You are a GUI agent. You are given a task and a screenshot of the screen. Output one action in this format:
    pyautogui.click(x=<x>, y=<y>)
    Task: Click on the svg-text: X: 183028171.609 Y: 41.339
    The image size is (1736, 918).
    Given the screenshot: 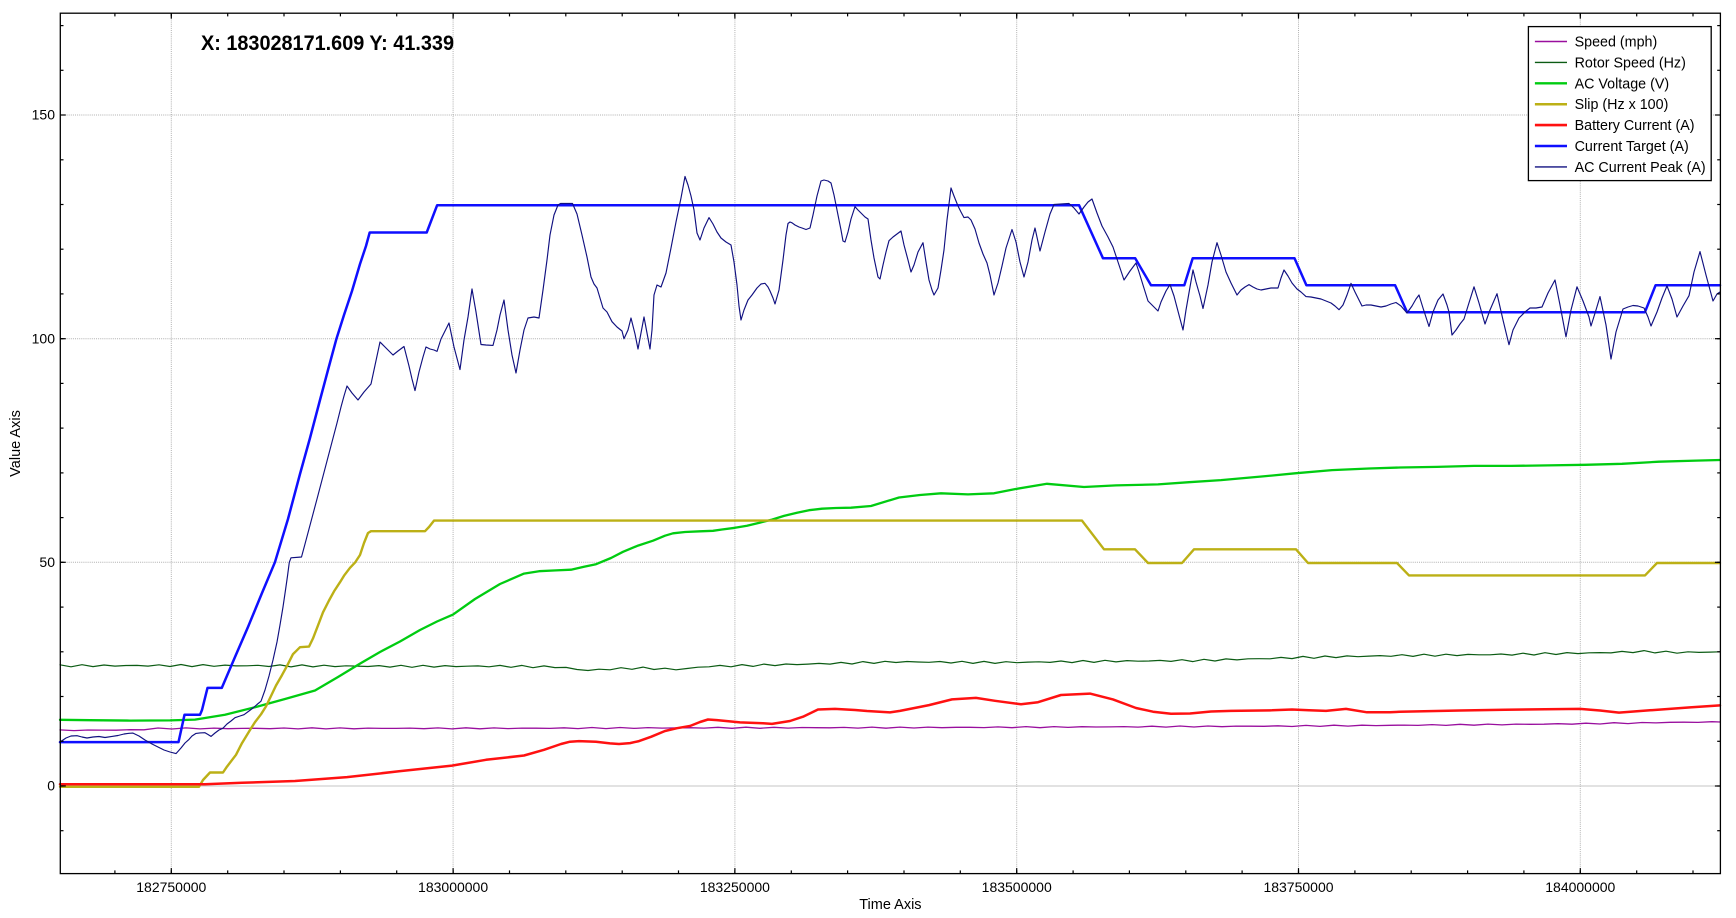 What is the action you would take?
    pyautogui.click(x=327, y=43)
    